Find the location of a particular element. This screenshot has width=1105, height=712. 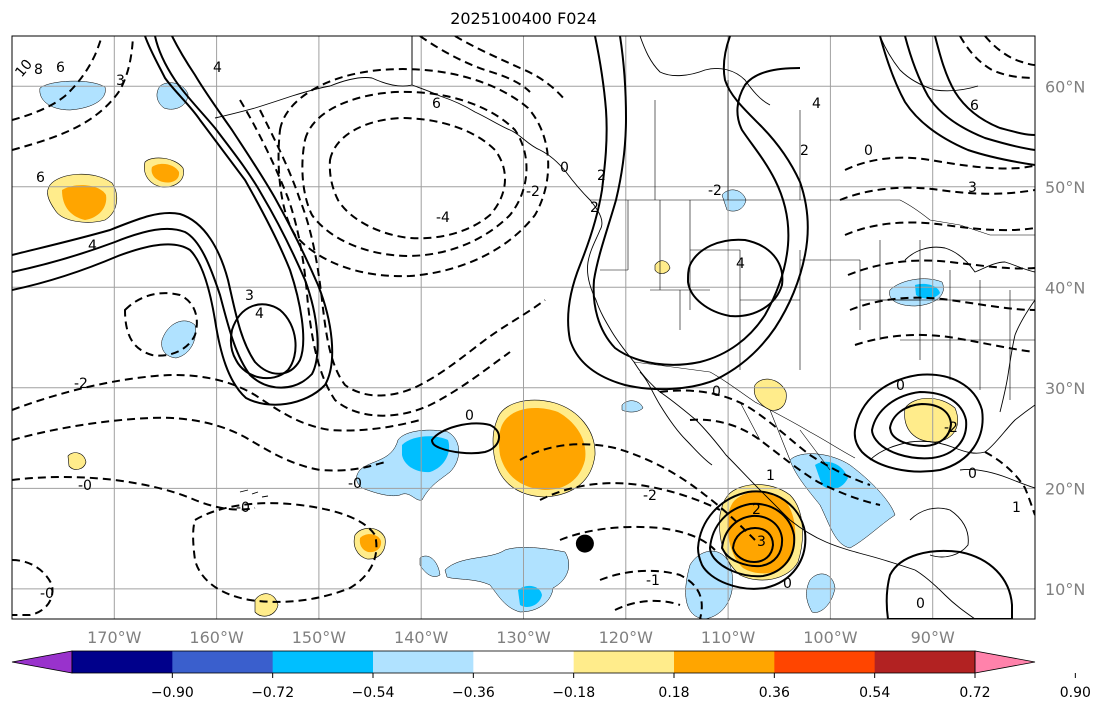

contour-label: 8 is located at coordinates (38, 70).